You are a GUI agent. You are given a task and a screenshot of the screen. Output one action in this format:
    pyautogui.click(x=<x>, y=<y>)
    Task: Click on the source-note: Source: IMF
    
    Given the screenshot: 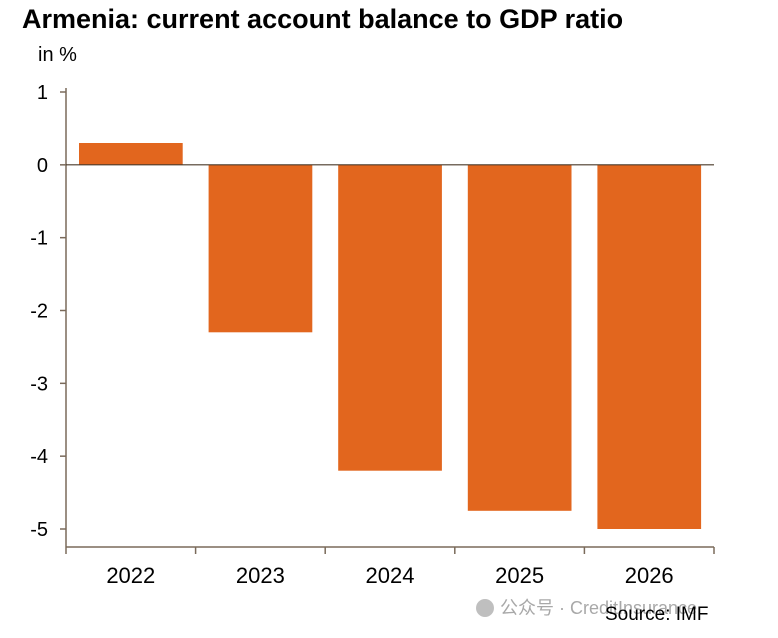 What is the action you would take?
    pyautogui.click(x=657, y=614)
    